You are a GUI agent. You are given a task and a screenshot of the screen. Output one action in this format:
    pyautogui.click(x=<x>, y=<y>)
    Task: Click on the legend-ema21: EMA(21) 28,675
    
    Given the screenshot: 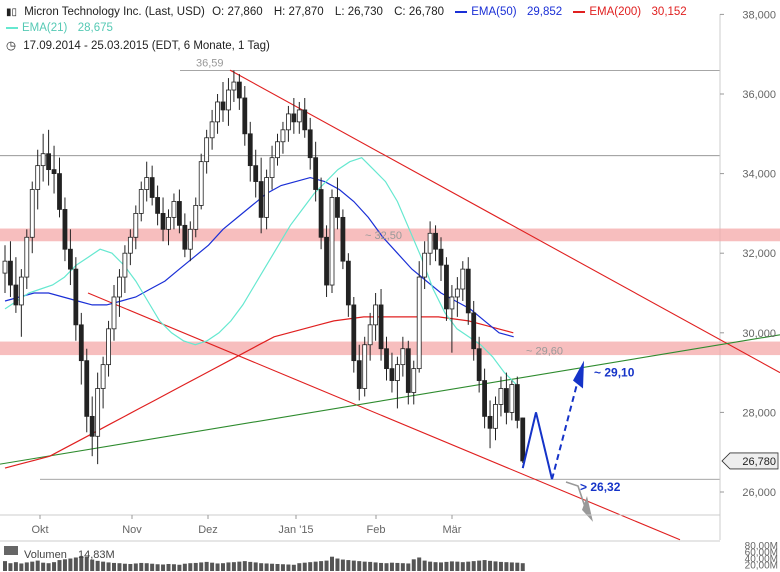 What is the action you would take?
    pyautogui.click(x=61, y=28)
    